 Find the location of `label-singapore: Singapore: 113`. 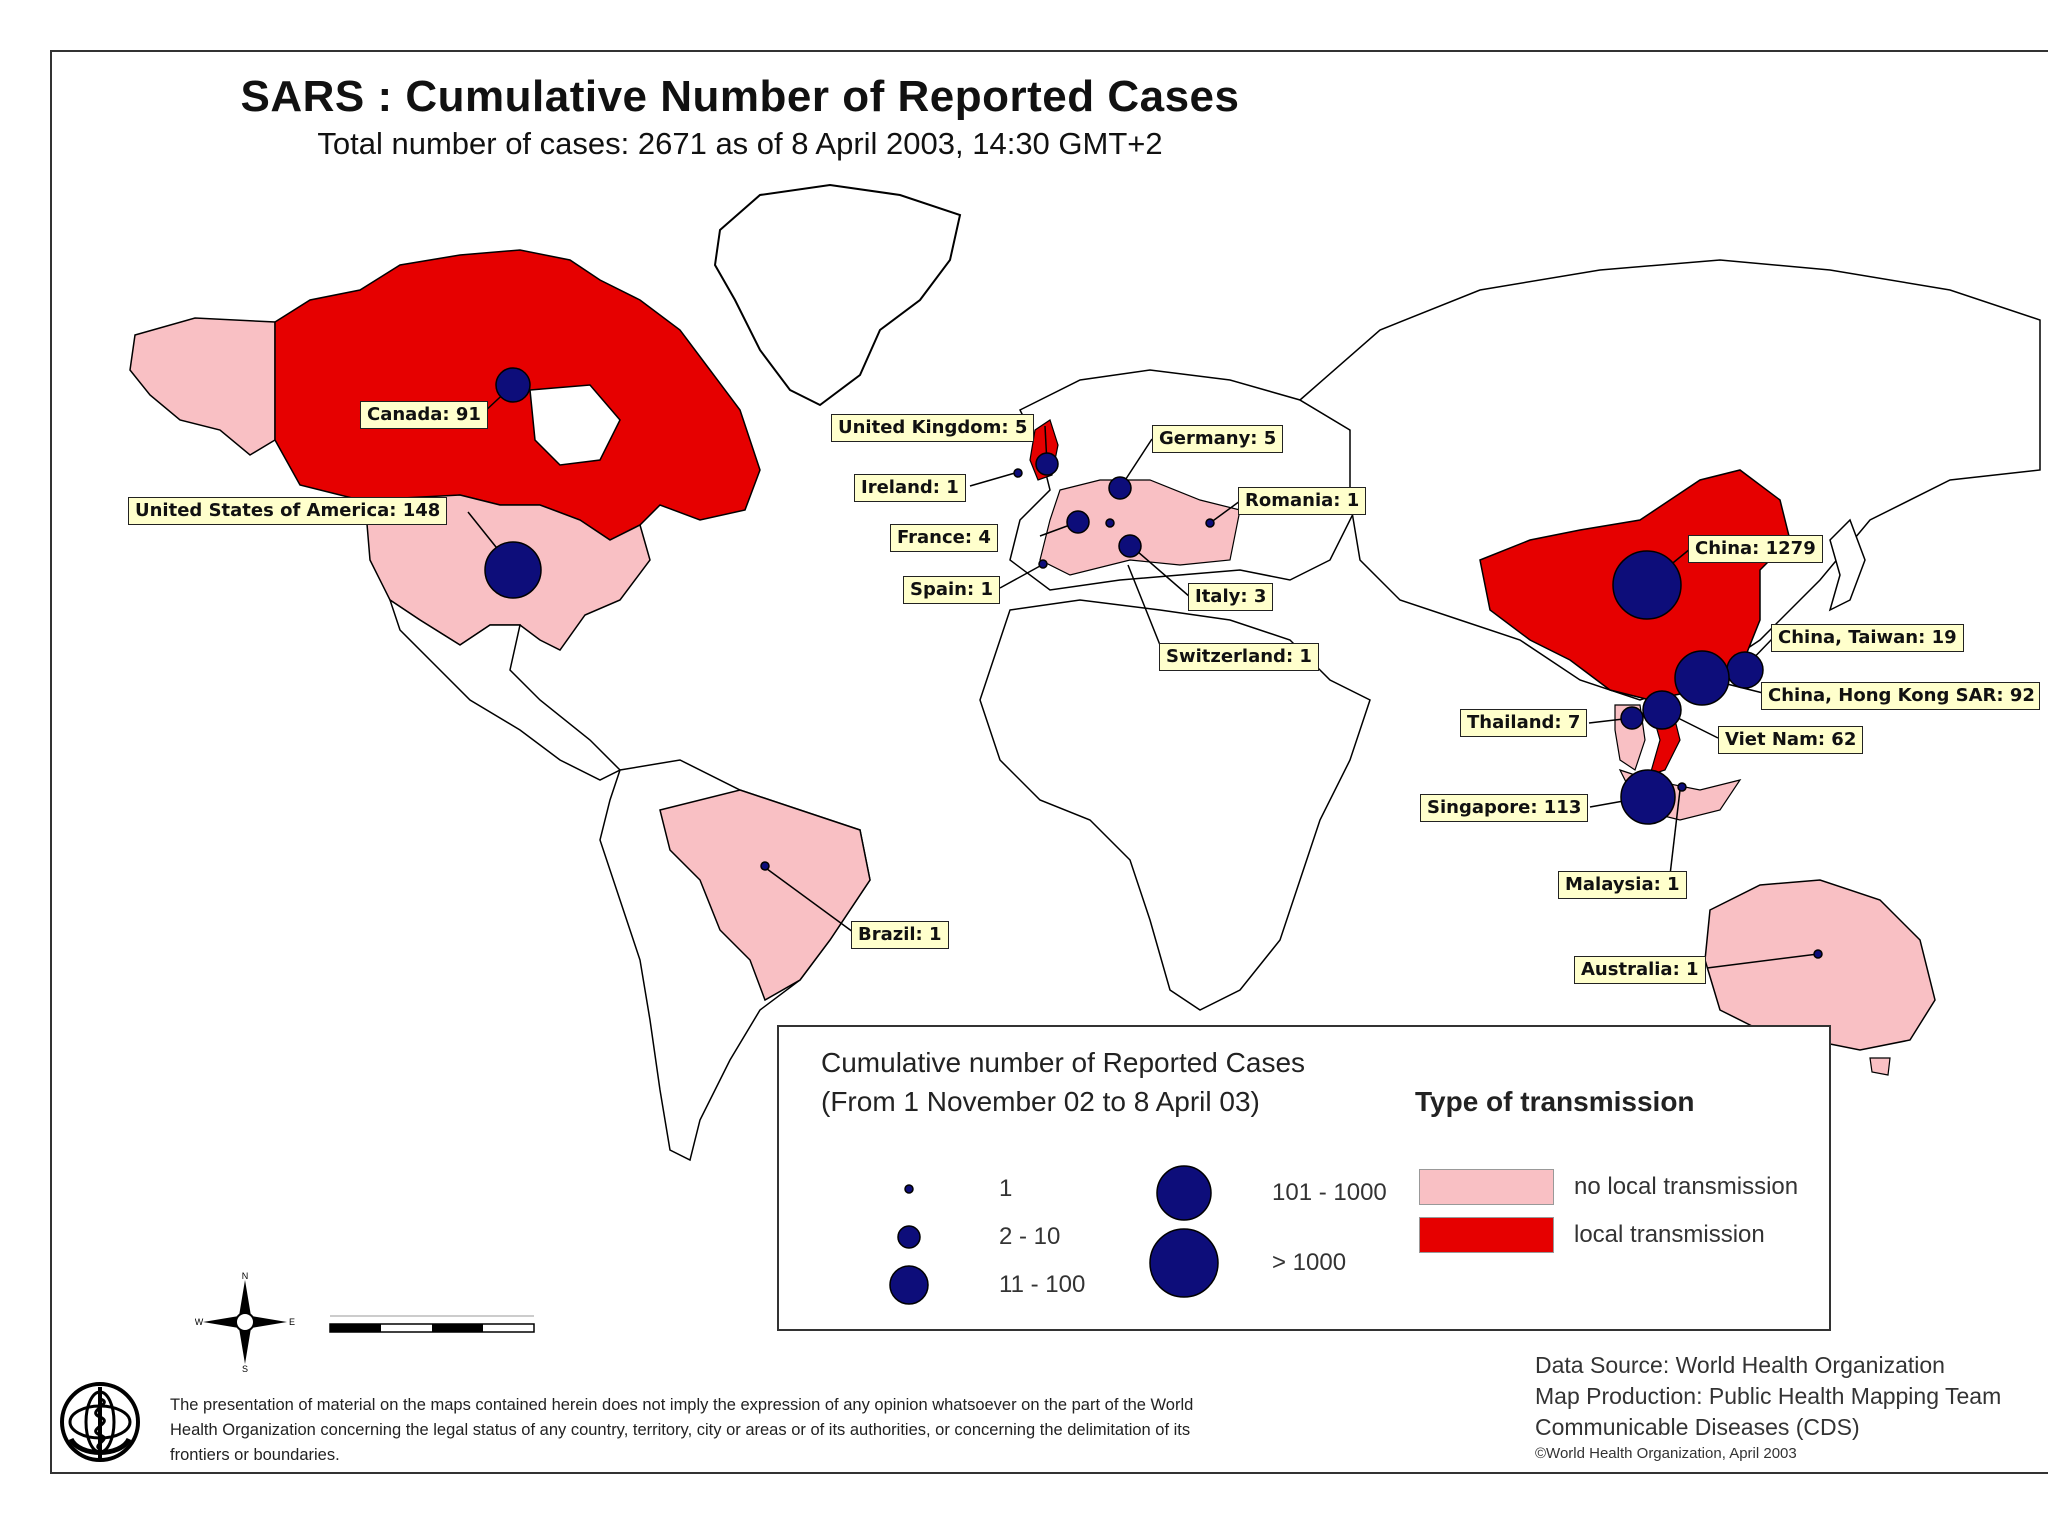

label-singapore: Singapore: 113 is located at coordinates (1504, 808).